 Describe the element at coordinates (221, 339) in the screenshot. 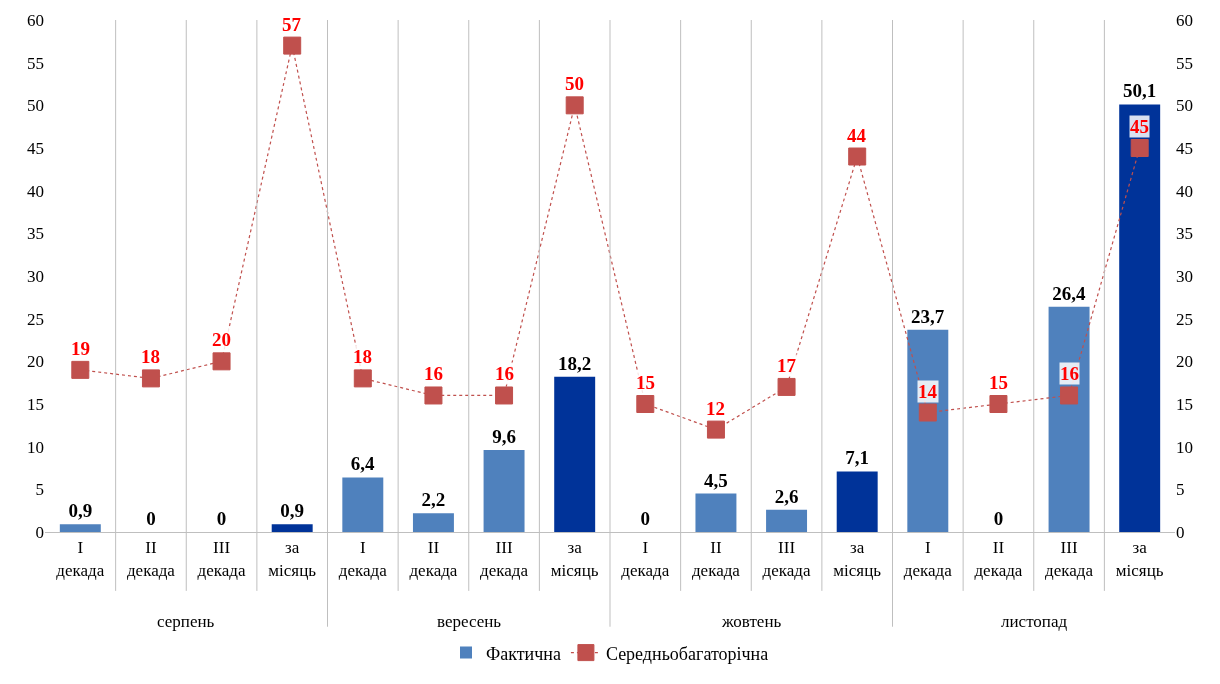

I see `data-label: 20` at that location.